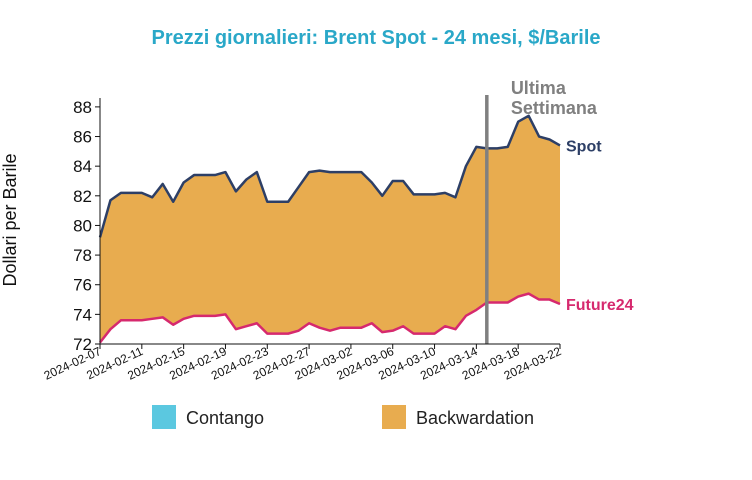  What do you see at coordinates (82, 137) in the screenshot?
I see `y-tick-label: 86` at bounding box center [82, 137].